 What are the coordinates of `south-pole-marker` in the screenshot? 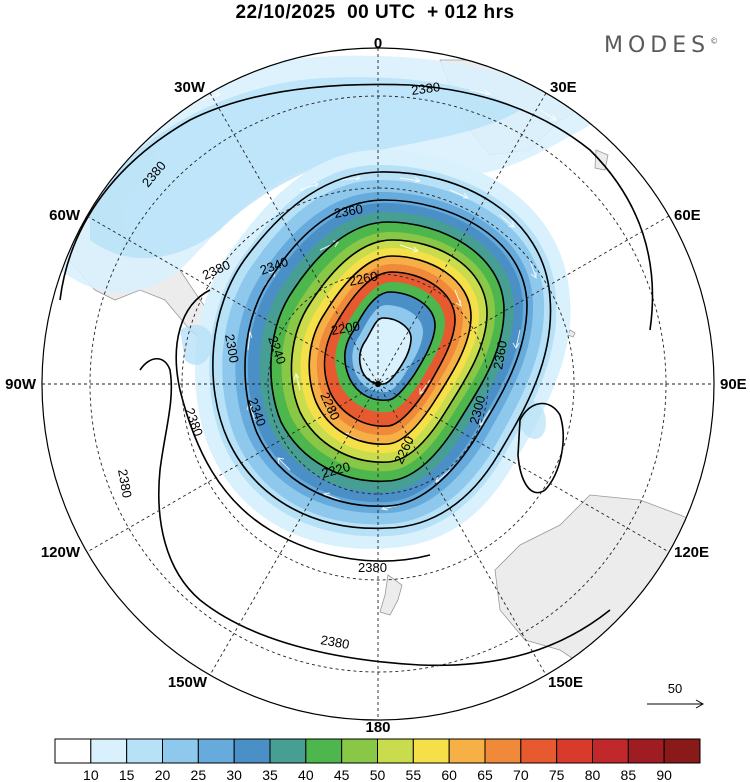 It's located at (378, 384).